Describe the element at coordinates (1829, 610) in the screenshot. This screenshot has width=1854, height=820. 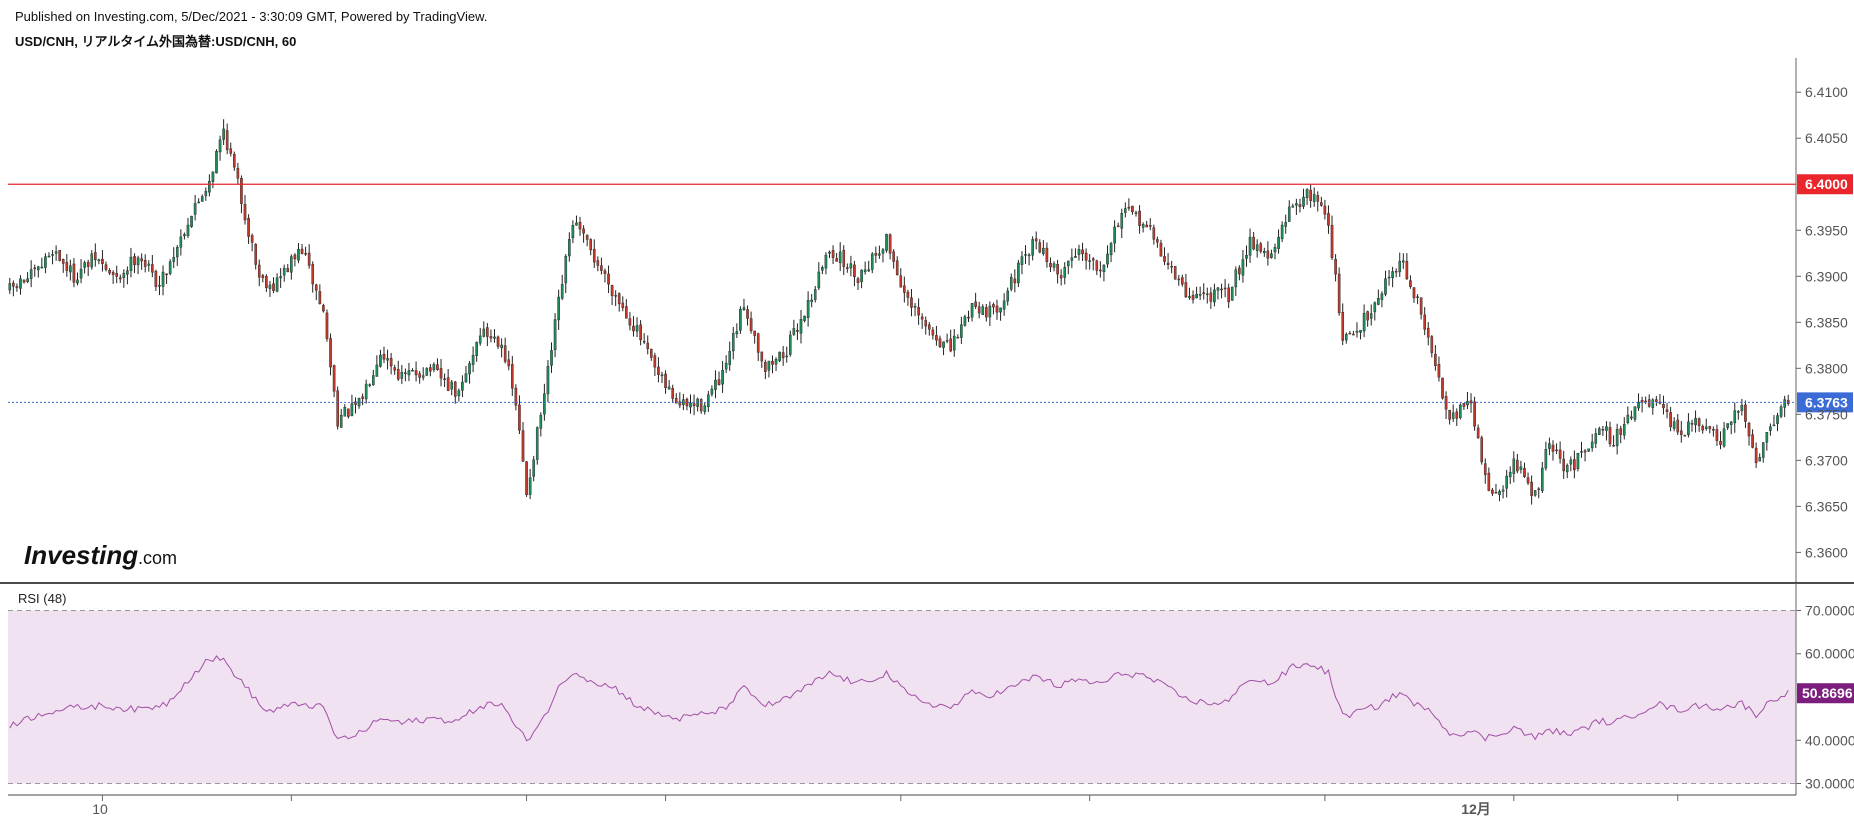
I see `rsi-tick-label: 70.0000` at that location.